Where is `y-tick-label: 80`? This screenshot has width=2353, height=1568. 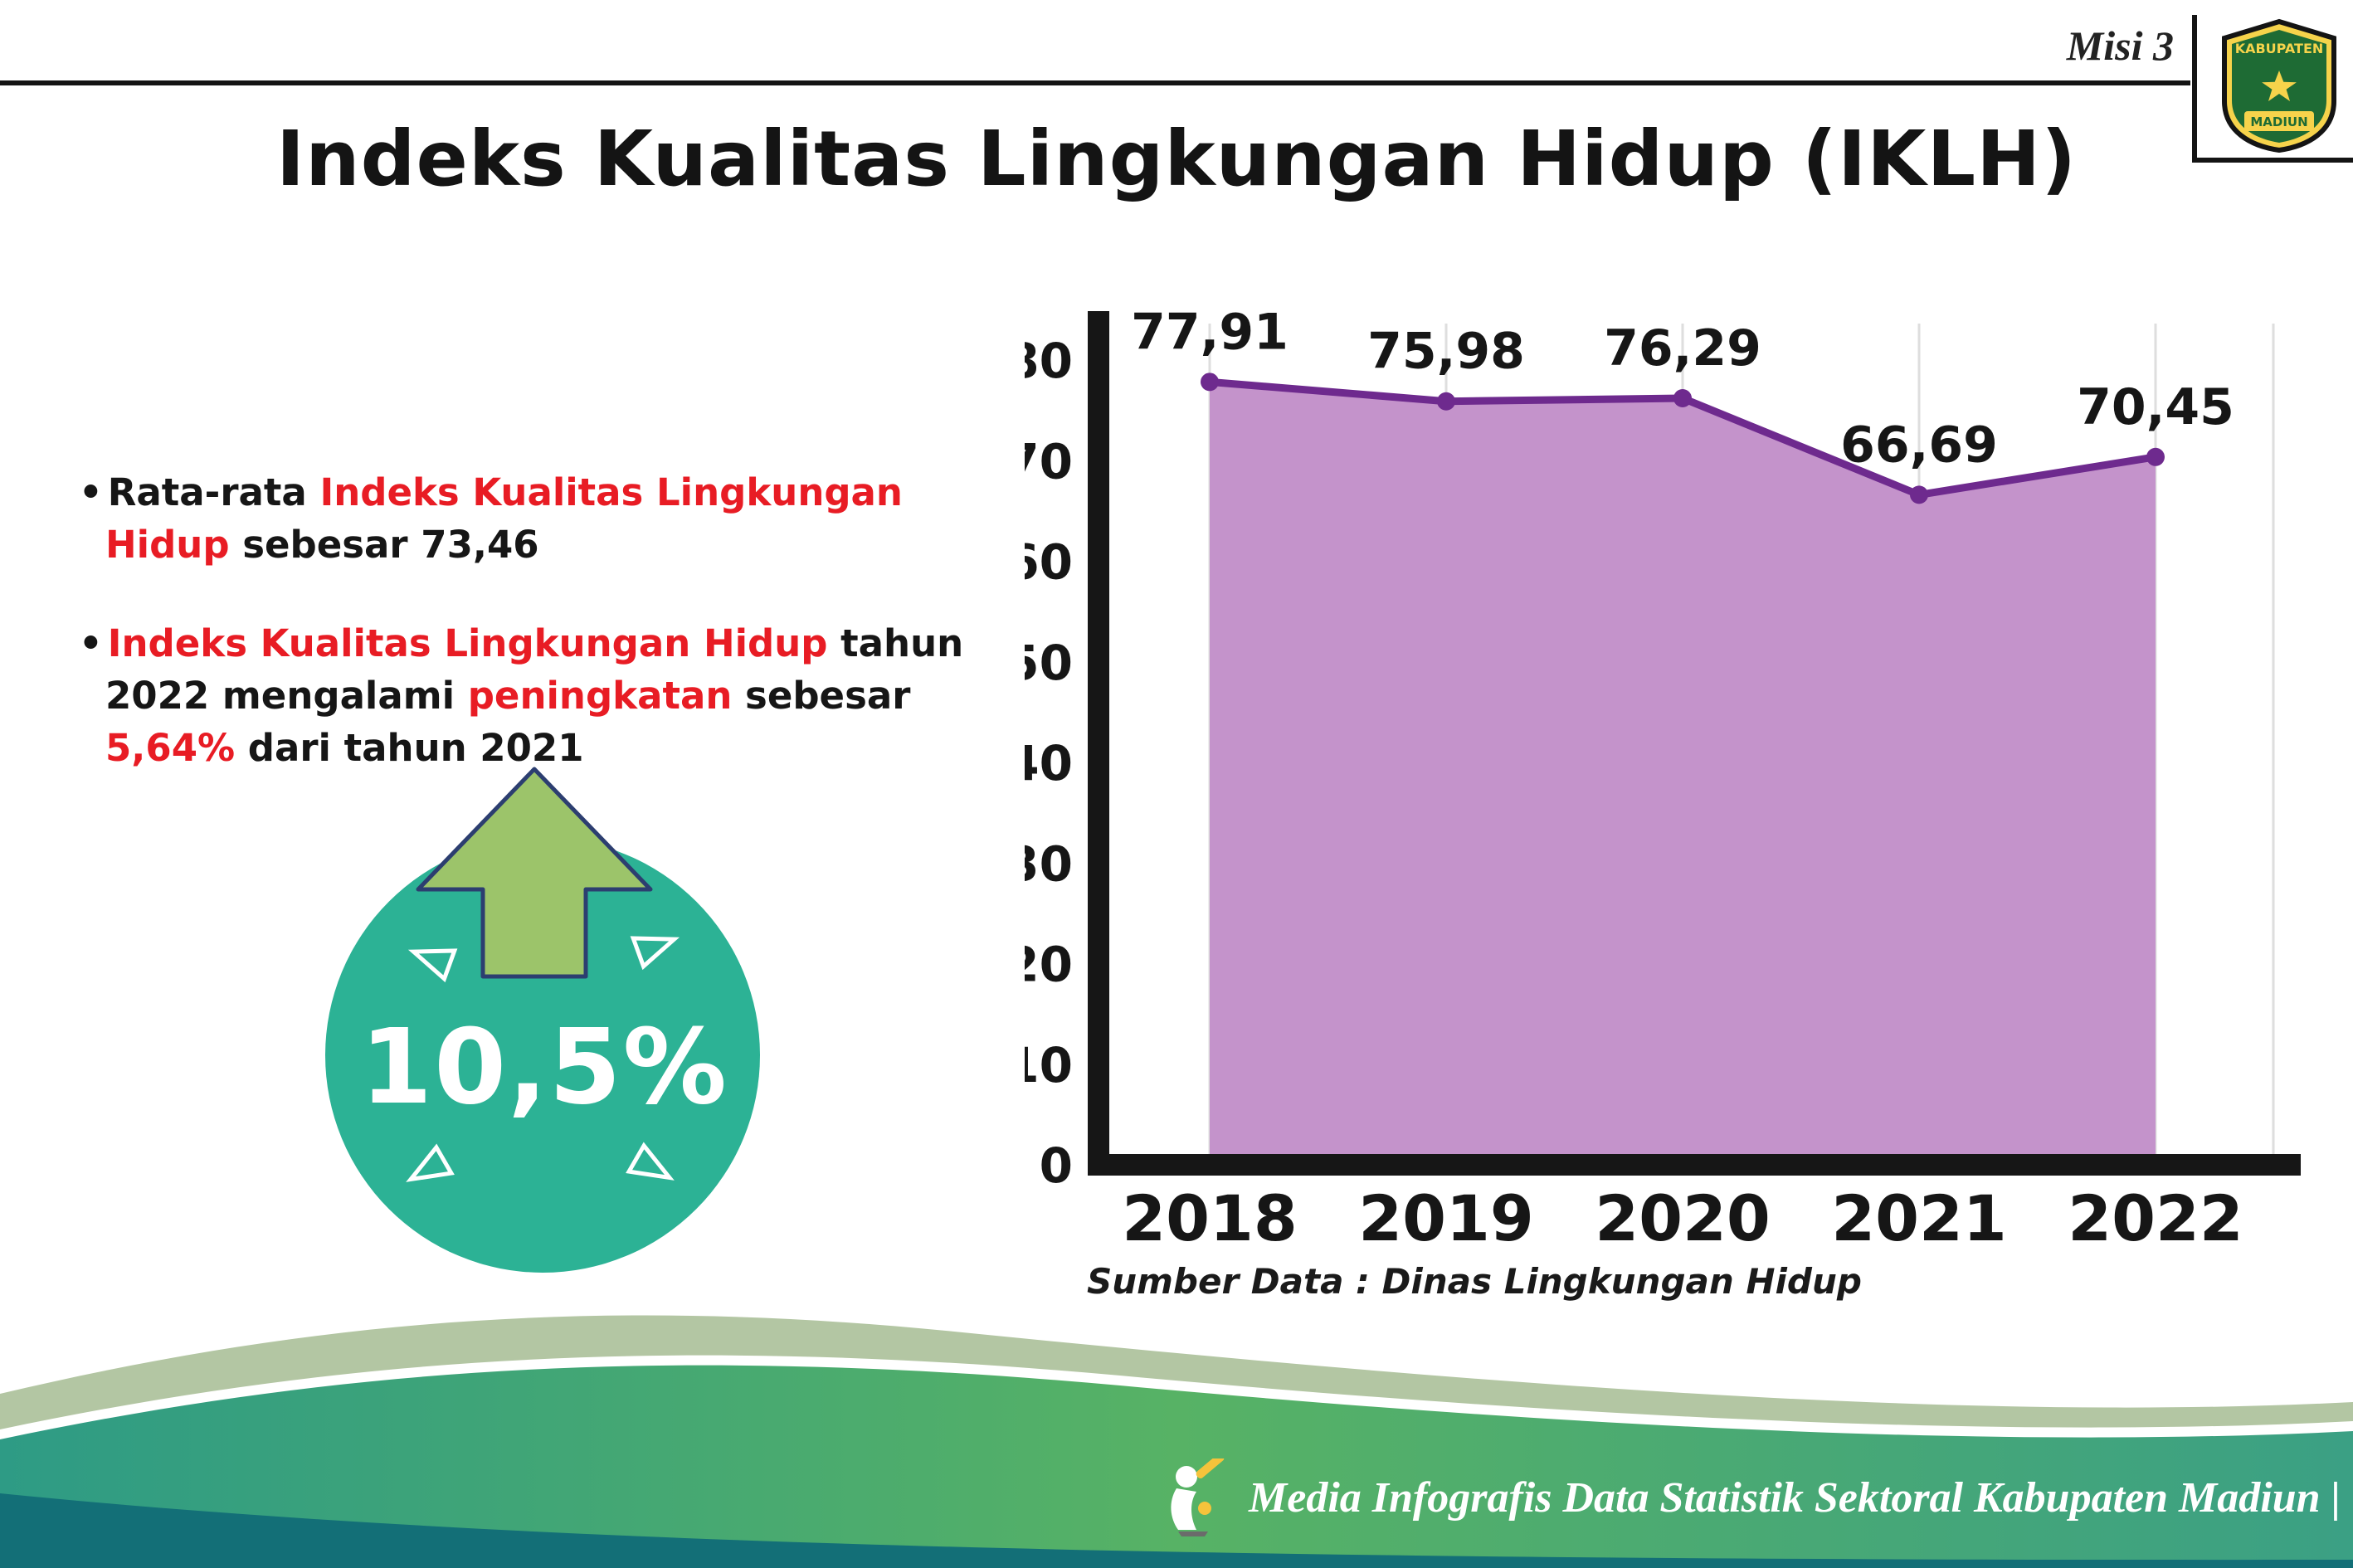
y-tick-label: 80 is located at coordinates (1049, 361).